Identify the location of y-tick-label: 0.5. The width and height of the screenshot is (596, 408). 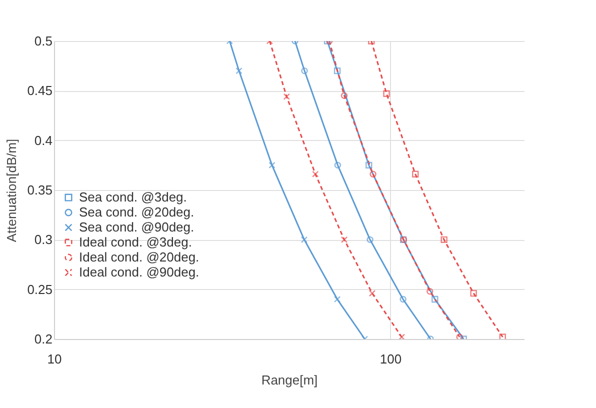
(43, 41).